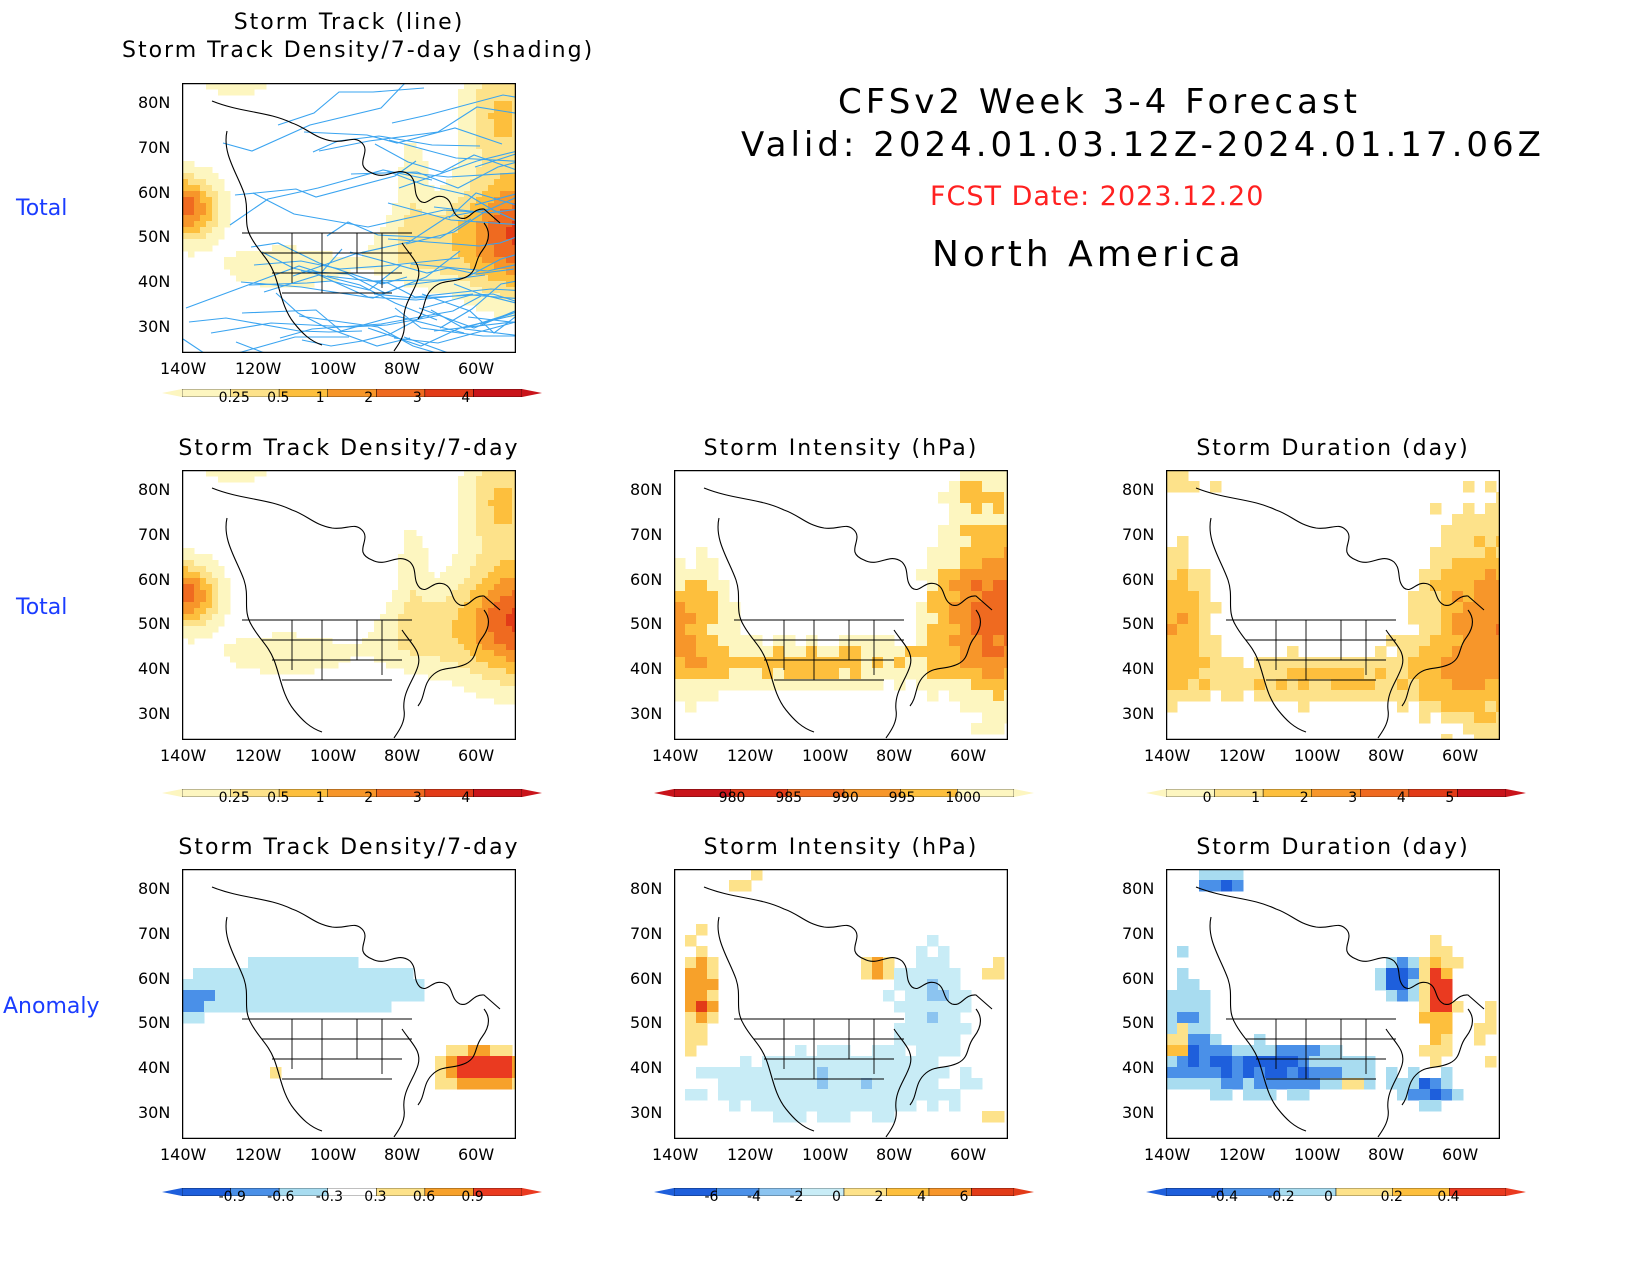  I want to click on lon-label: 120W, so click(1242, 755).